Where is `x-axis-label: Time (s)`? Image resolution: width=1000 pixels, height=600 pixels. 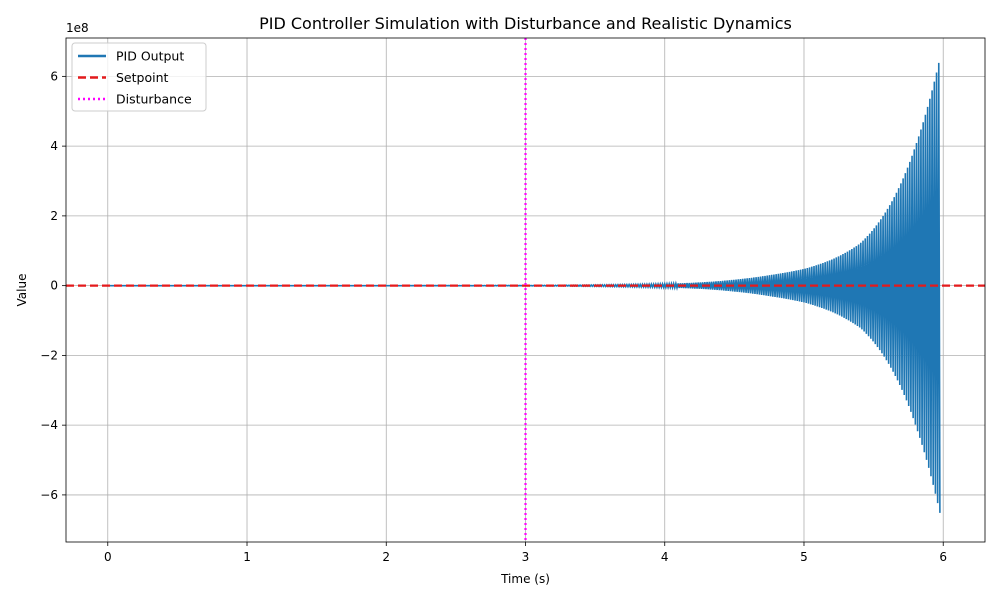 x-axis-label: Time (s) is located at coordinates (525, 579).